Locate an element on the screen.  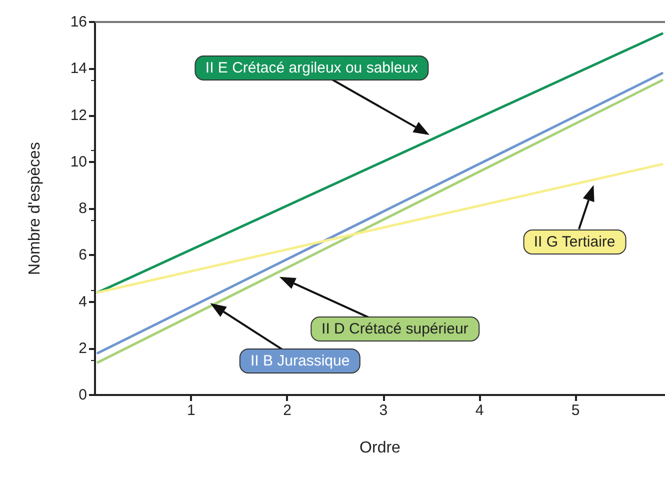
x-axis-title: Ordre is located at coordinates (380, 448).